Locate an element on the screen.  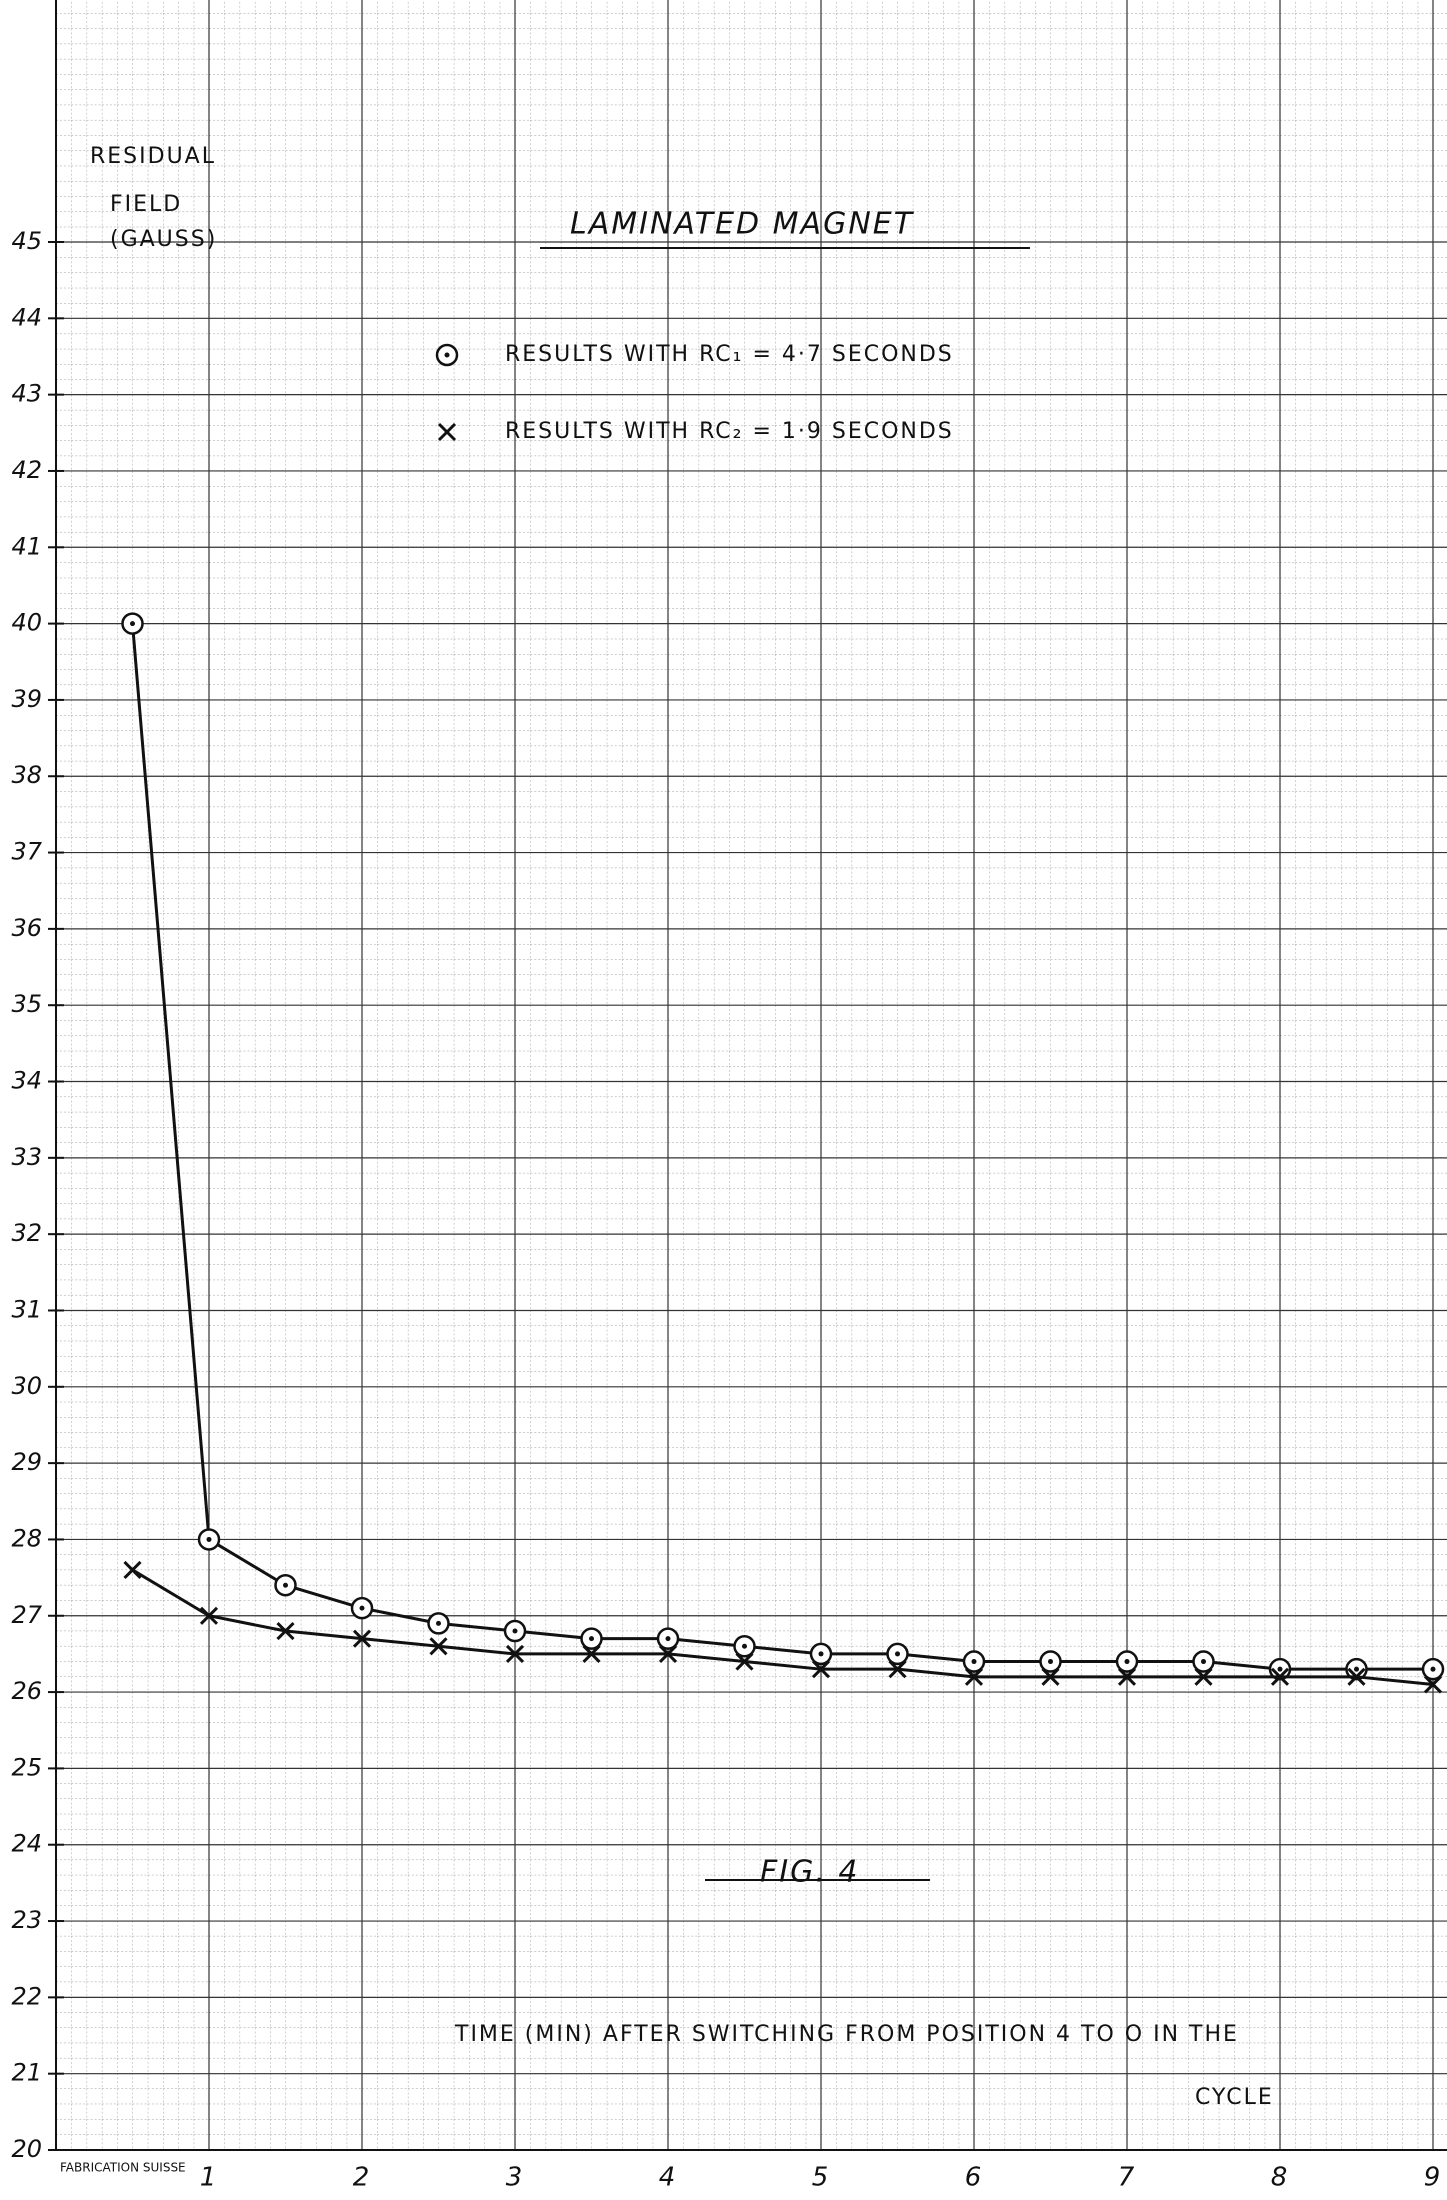
y-tick-label: 43 is located at coordinates (26, 394).